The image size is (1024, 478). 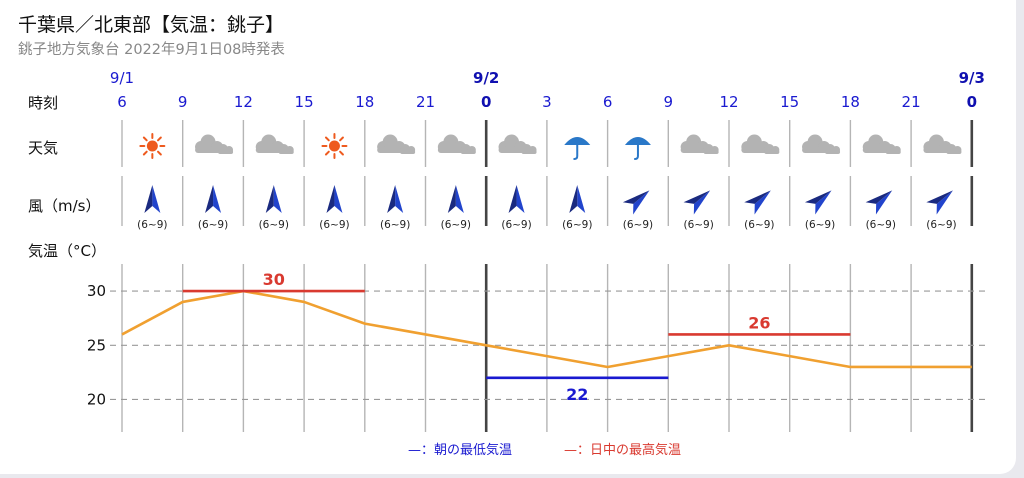 I want to click on date-tick: 9/3, so click(x=972, y=78).